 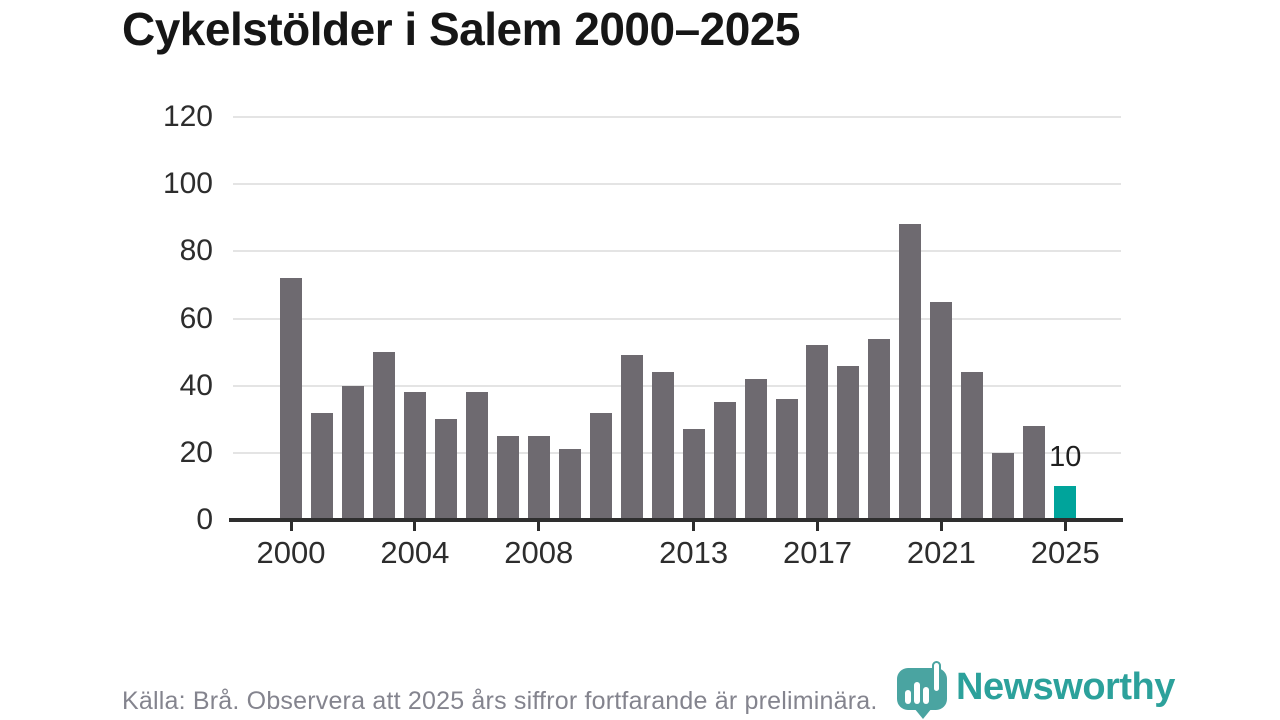 What do you see at coordinates (187, 116) in the screenshot?
I see `y-axis-label-120: 120` at bounding box center [187, 116].